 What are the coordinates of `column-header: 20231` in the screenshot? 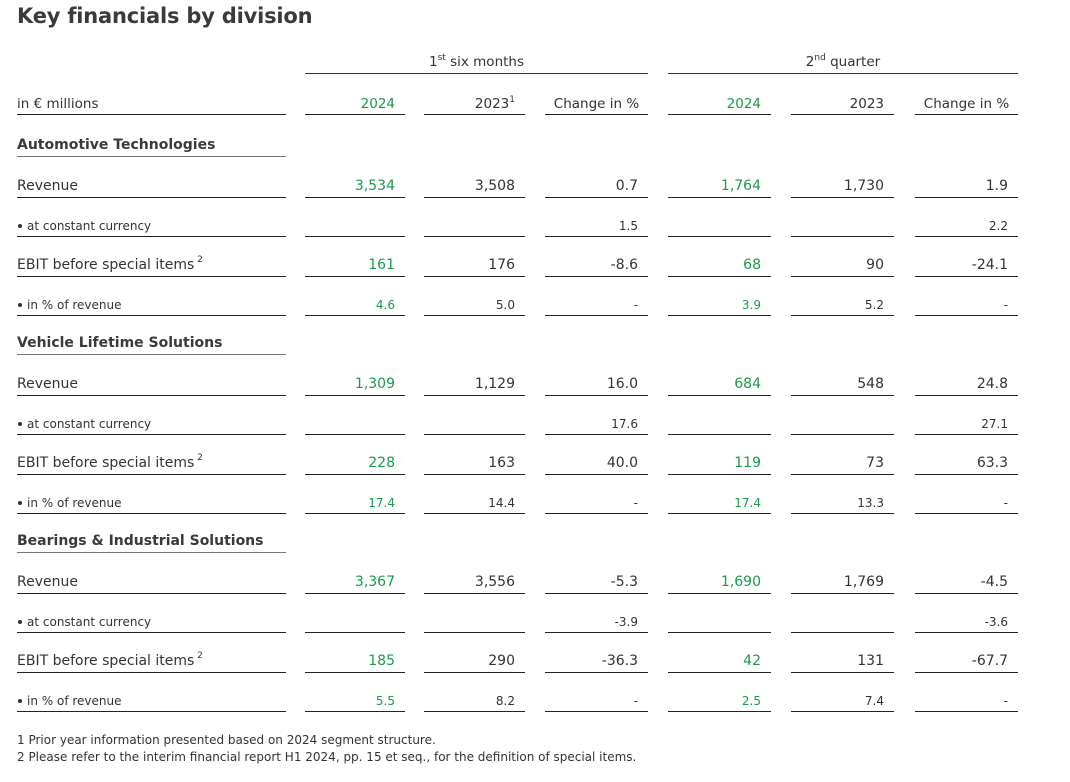 It's located at (474, 104).